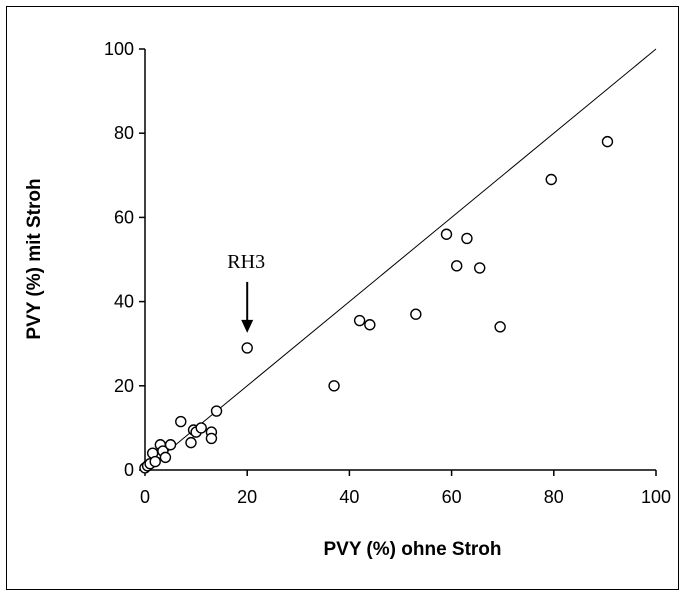  What do you see at coordinates (246, 262) in the screenshot?
I see `annotation-label: RH3` at bounding box center [246, 262].